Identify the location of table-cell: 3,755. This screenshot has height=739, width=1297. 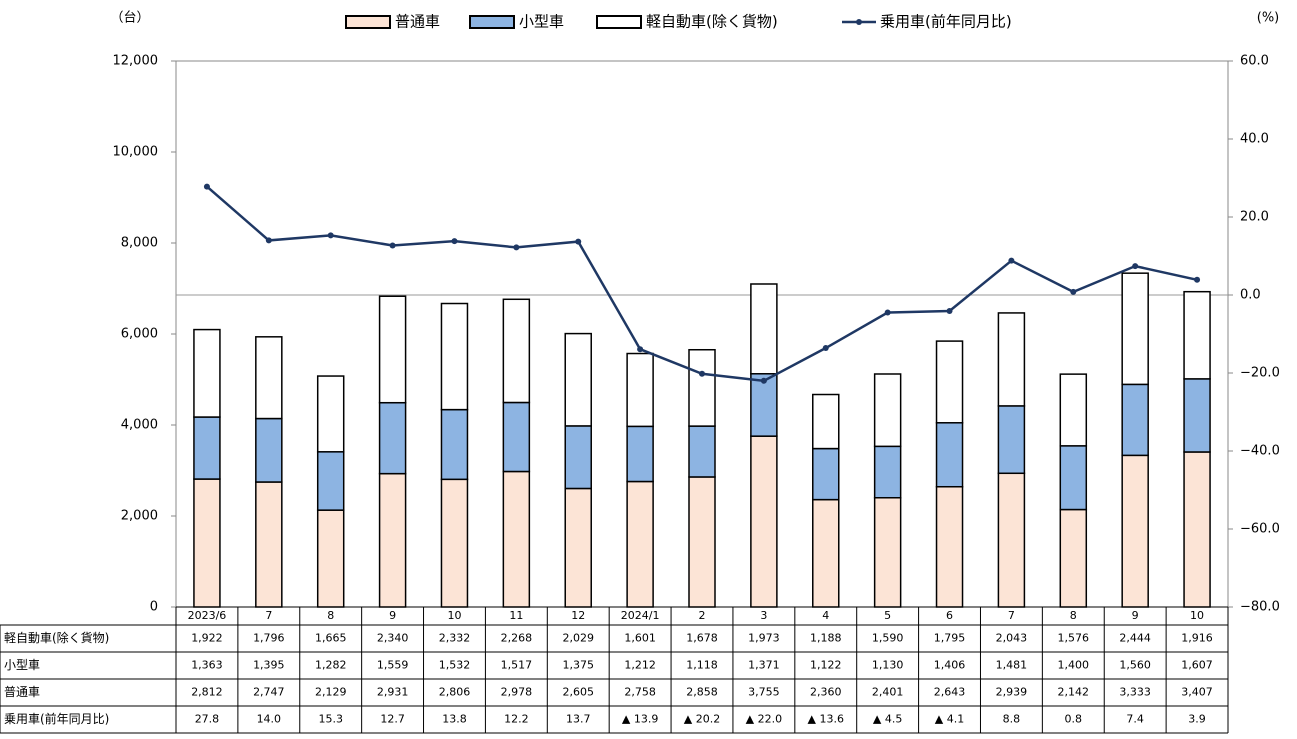
(764, 692).